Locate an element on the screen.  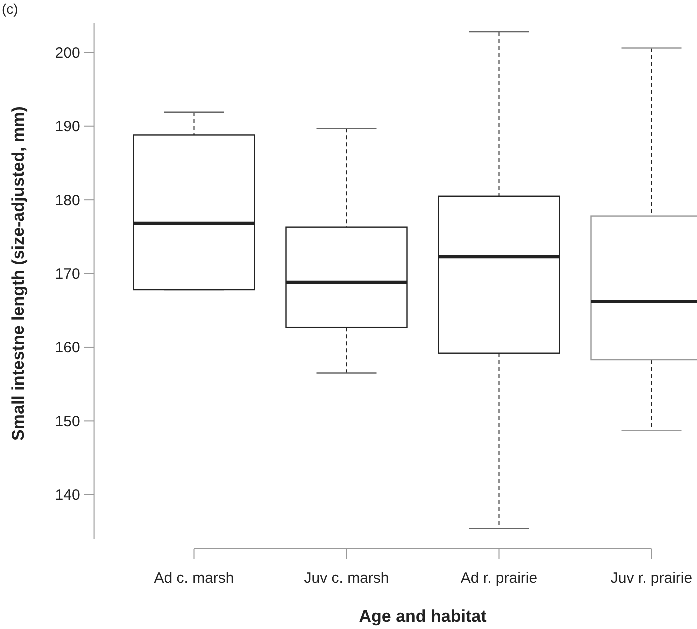
x-axis-title: Age and habitat is located at coordinates (423, 616).